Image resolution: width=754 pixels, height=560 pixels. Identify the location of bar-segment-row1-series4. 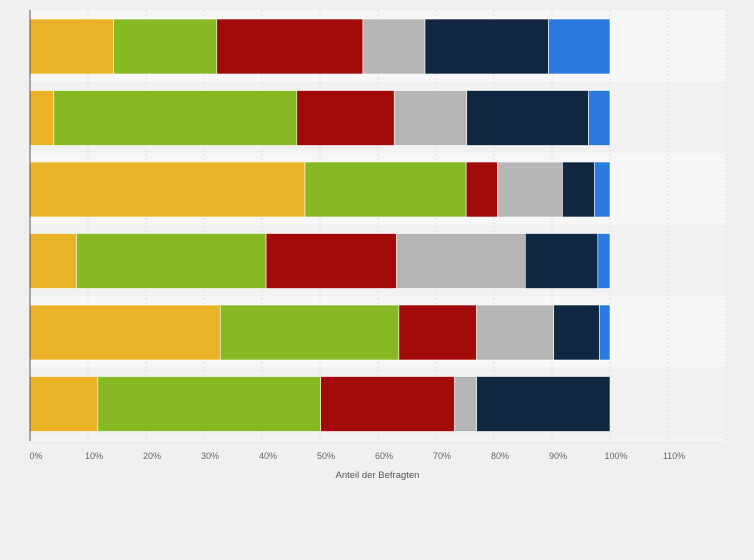
(394, 46).